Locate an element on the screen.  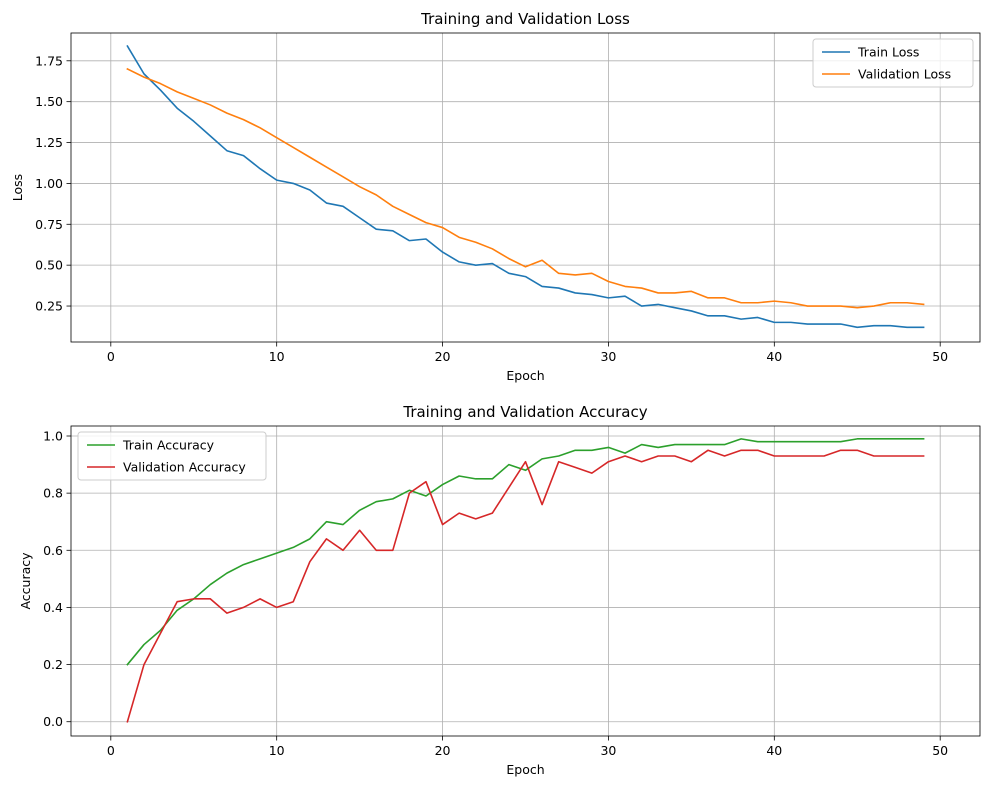
y-tick-label: 0.25 is located at coordinates (49, 306).